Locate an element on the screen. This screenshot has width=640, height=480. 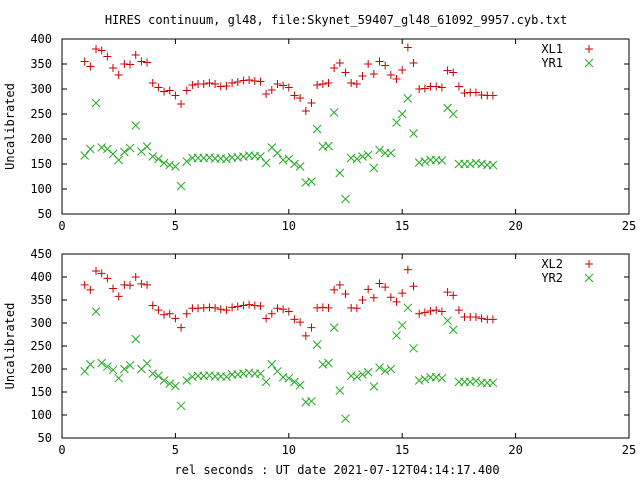
y-tick-label: 400 is located at coordinates (41, 277).